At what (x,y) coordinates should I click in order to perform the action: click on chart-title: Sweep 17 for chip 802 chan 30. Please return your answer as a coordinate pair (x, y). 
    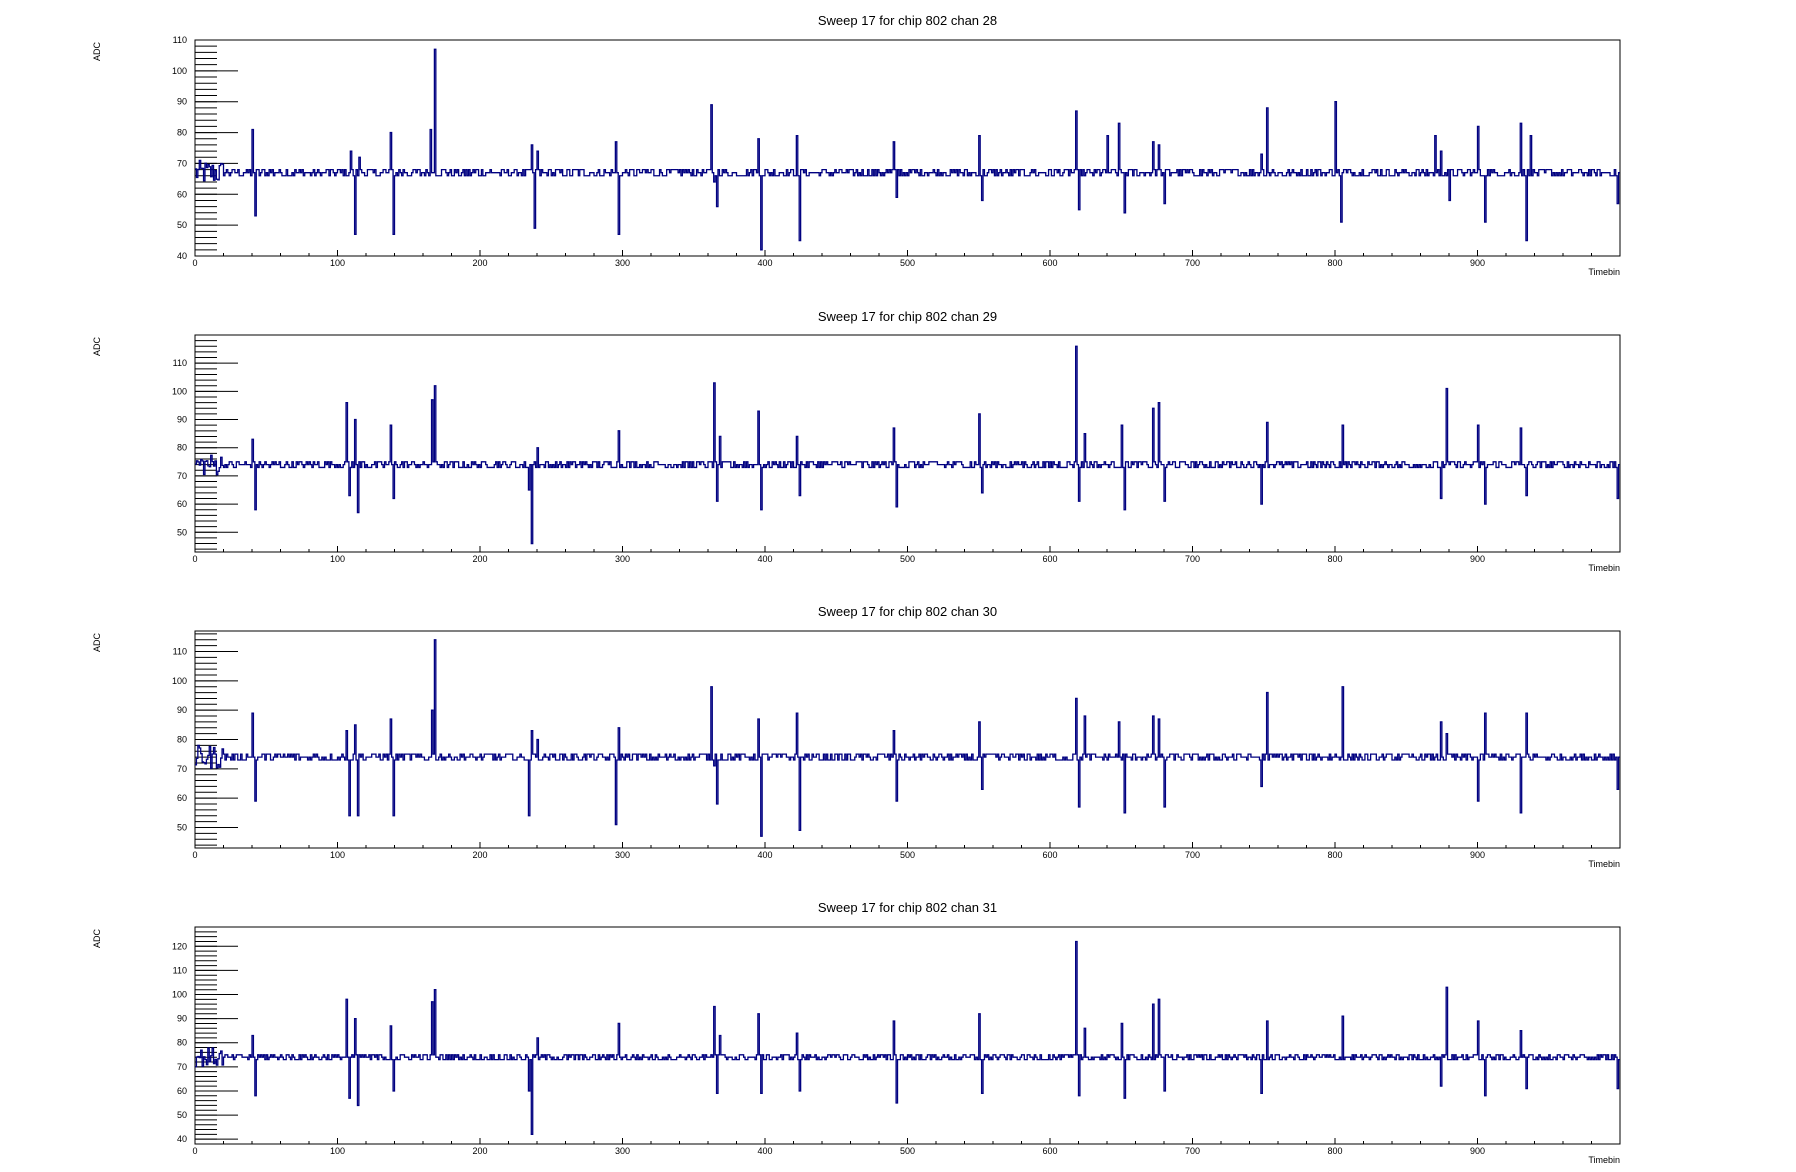
    Looking at the image, I should click on (907, 611).